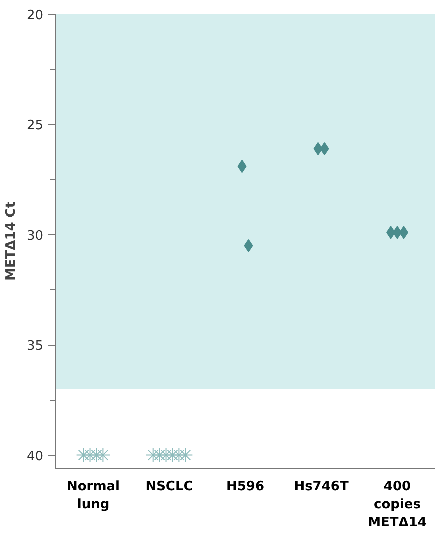  What do you see at coordinates (170, 487) in the screenshot?
I see `x-tick-label: NSCLC` at bounding box center [170, 487].